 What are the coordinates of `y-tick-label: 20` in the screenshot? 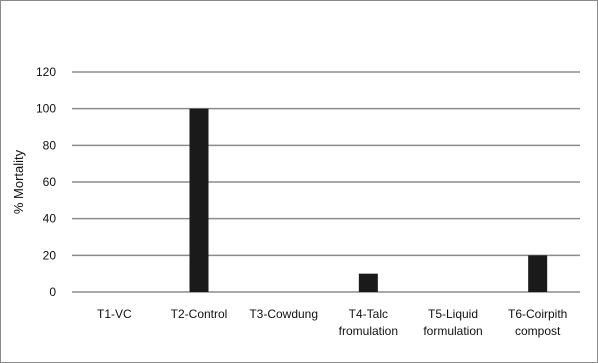 It's located at (50, 255).